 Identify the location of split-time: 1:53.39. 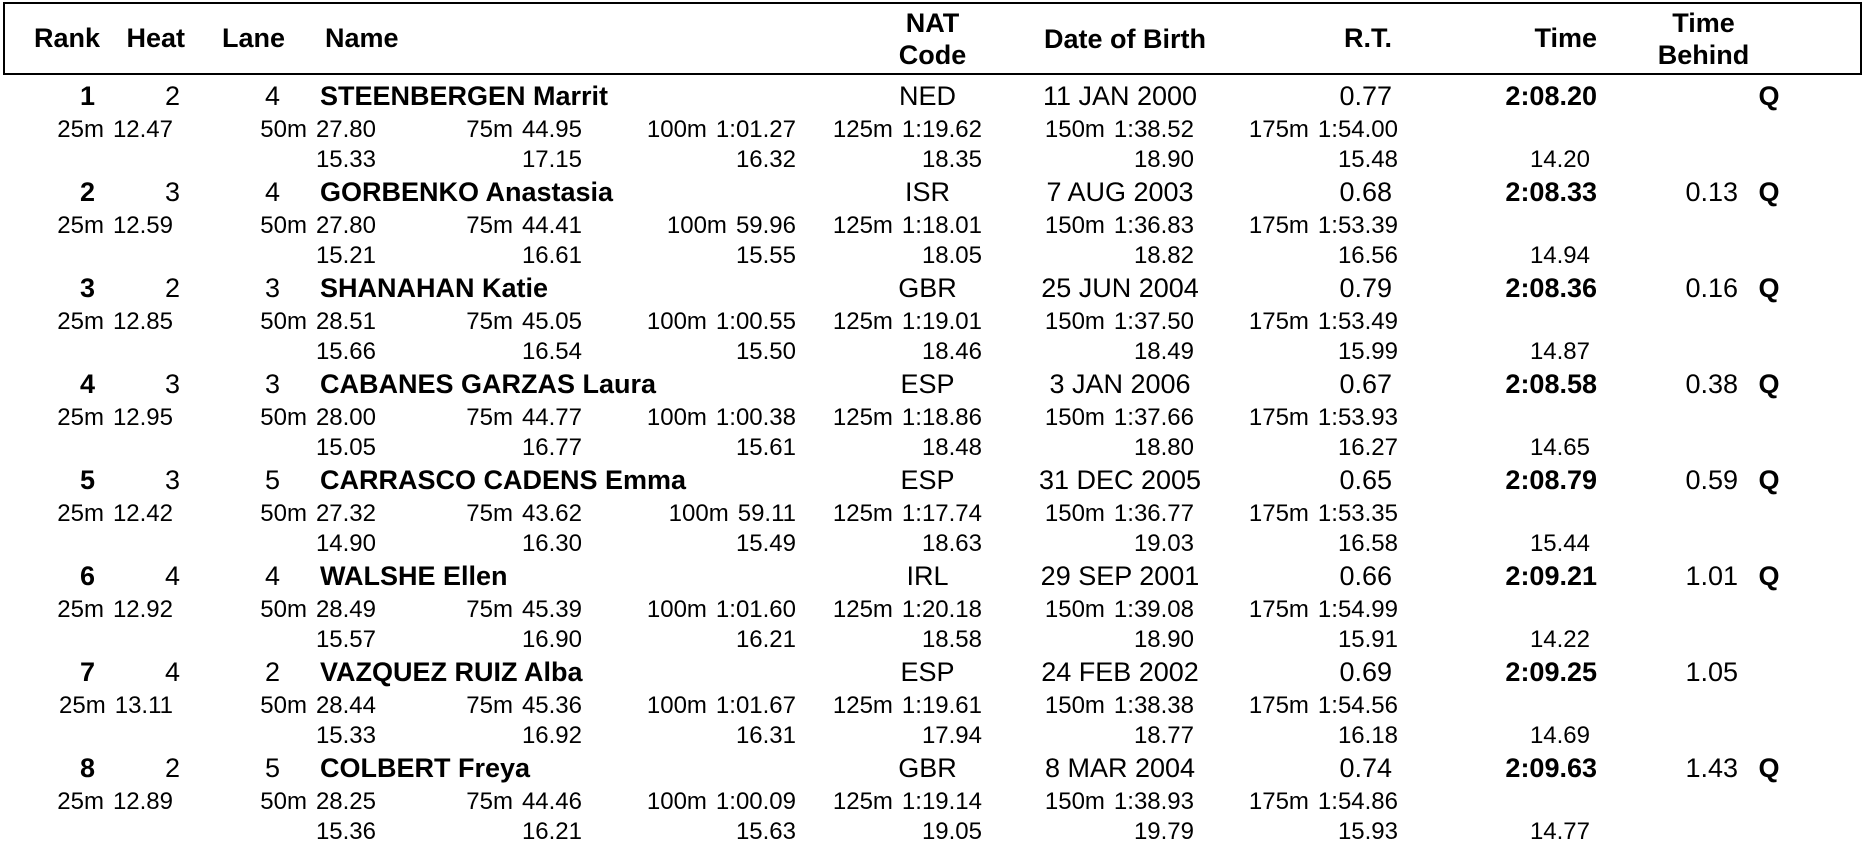
(1357, 225).